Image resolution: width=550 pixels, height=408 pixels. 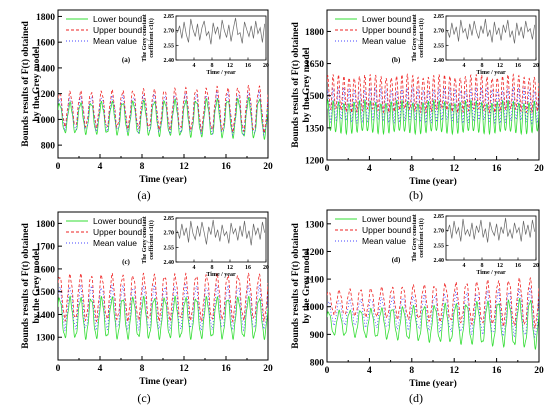 I want to click on inset-x-tick-label: 16, so click(x=518, y=266).